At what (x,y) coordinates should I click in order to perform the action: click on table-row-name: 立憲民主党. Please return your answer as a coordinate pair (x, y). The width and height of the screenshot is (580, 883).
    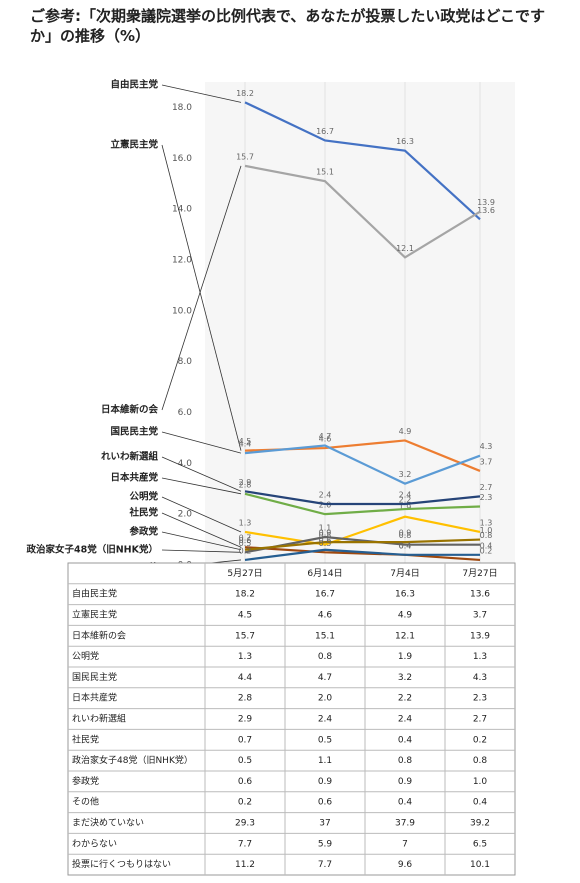
    Looking at the image, I should click on (94, 615).